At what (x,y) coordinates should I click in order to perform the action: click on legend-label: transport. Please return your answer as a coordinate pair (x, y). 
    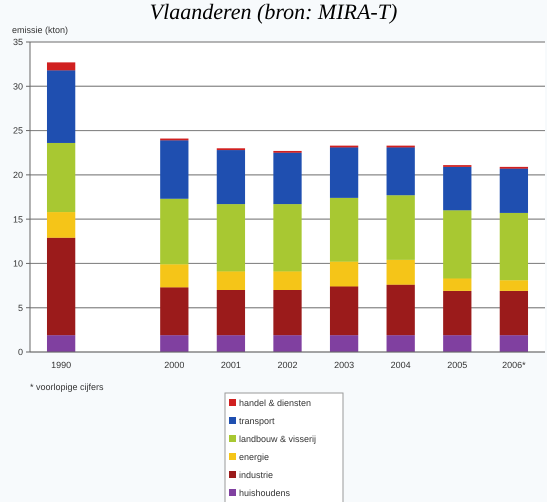
    Looking at the image, I should click on (257, 421).